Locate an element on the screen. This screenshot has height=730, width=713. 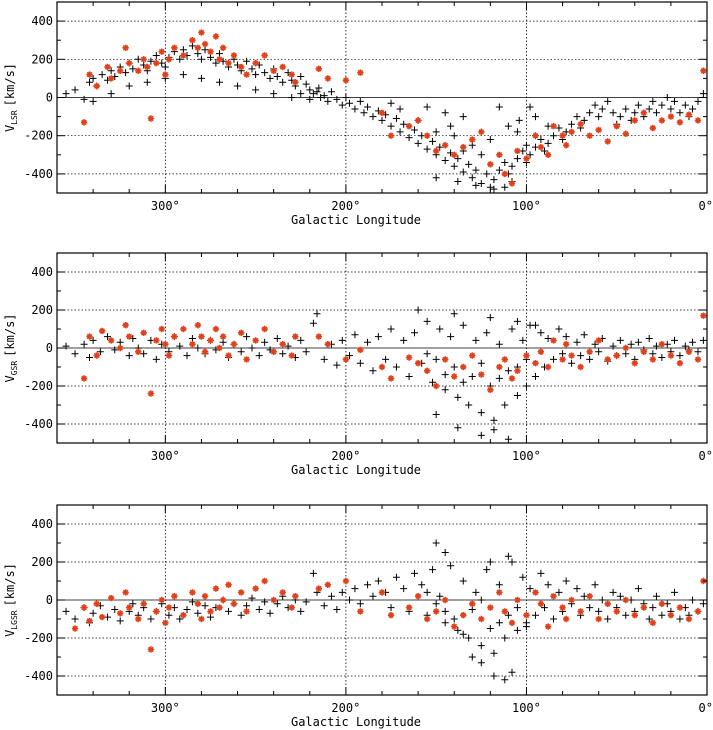
y-tick-label: 0 is located at coordinates (49, 600).